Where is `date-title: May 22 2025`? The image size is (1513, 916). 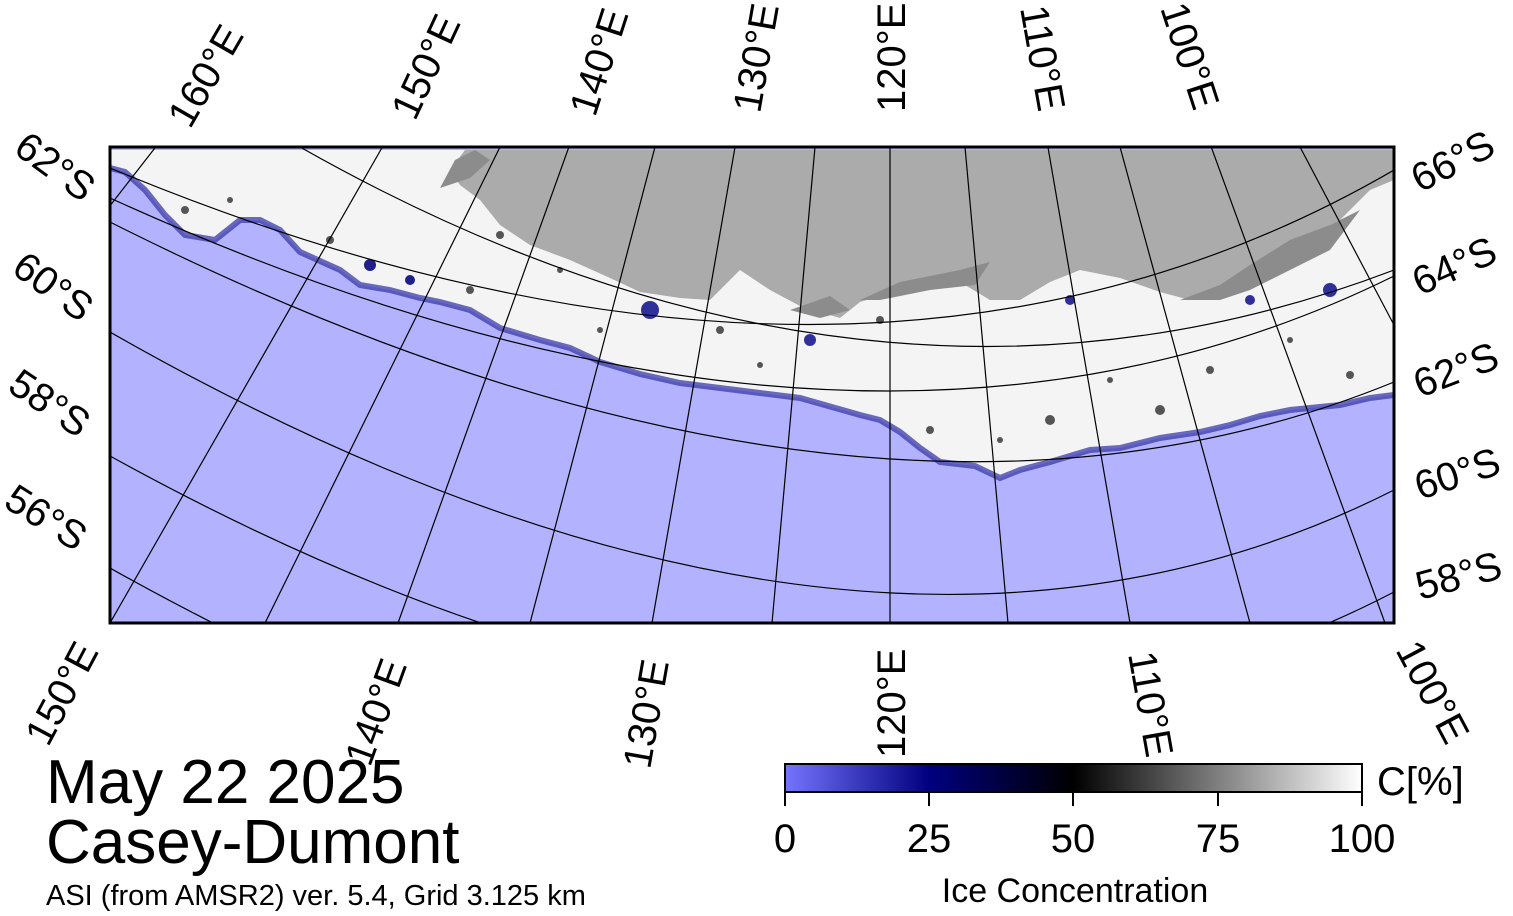
date-title: May 22 2025 is located at coordinates (225, 782).